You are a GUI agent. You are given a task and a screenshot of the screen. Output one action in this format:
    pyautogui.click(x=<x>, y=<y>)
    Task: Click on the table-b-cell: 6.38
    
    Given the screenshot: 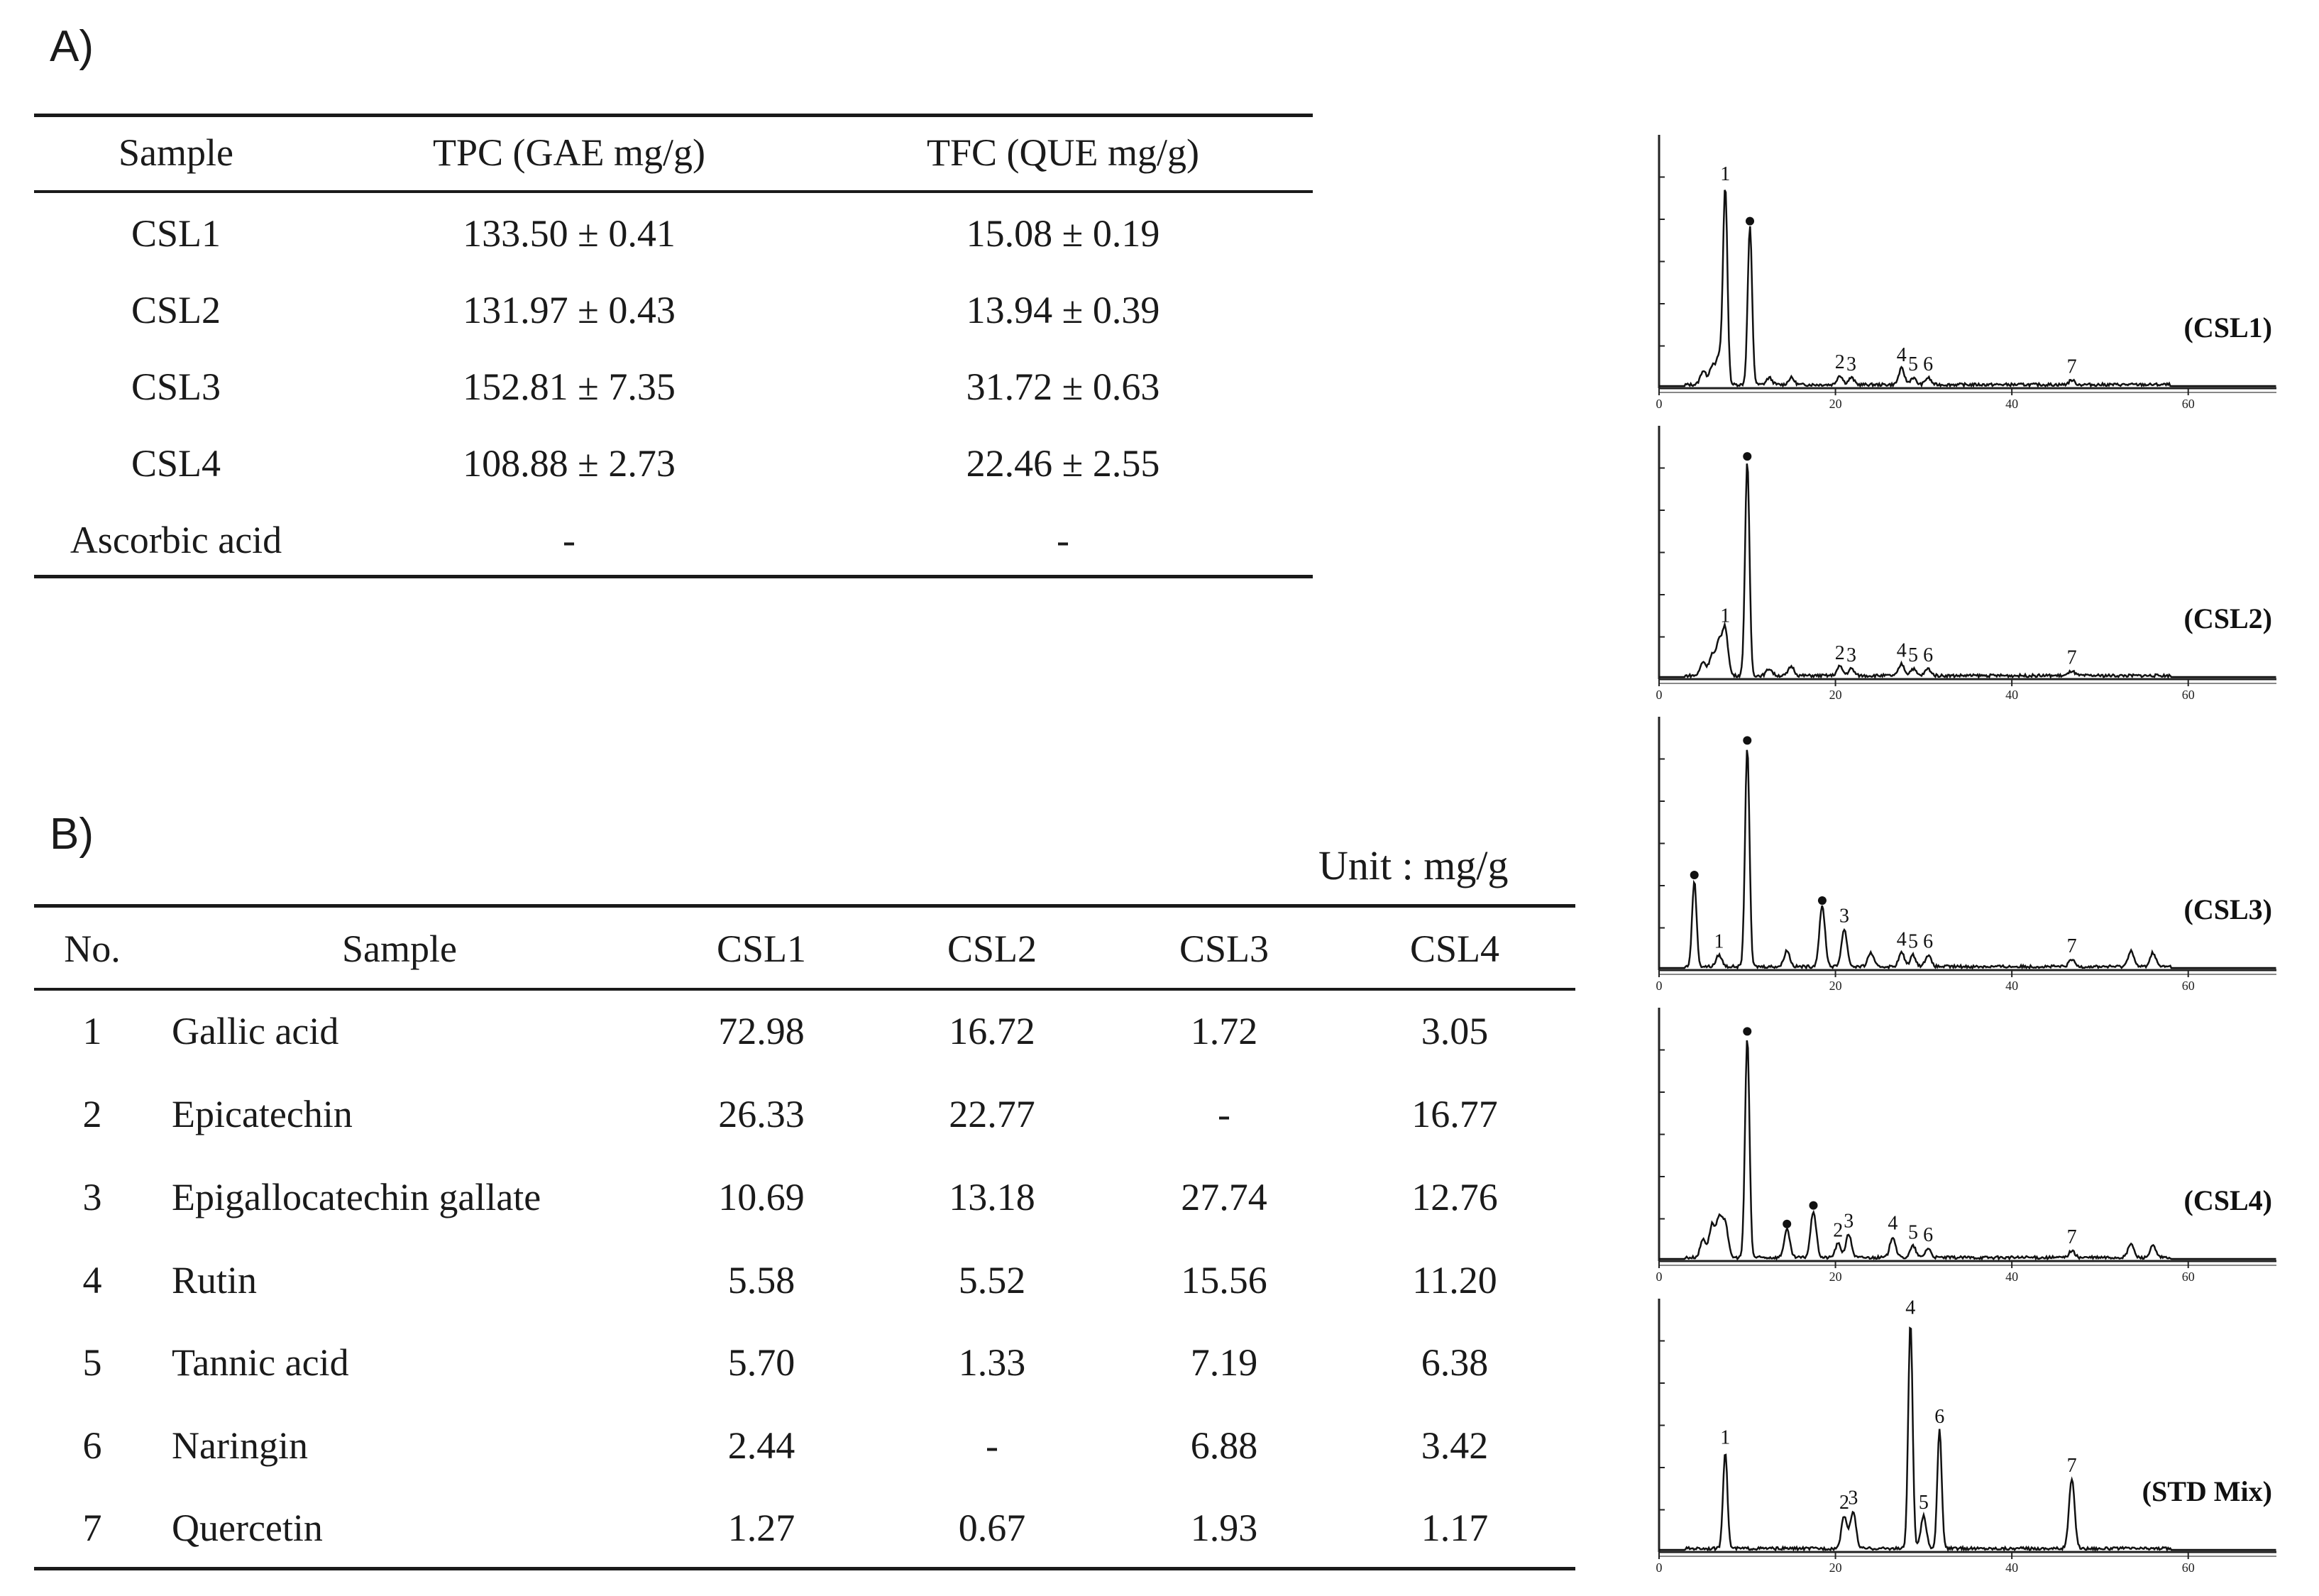 What is the action you would take?
    pyautogui.click(x=1455, y=1362)
    